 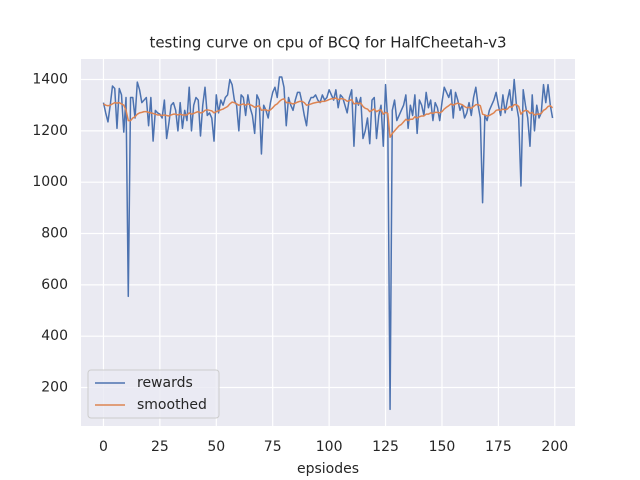 I want to click on legend-box, so click(x=153, y=394).